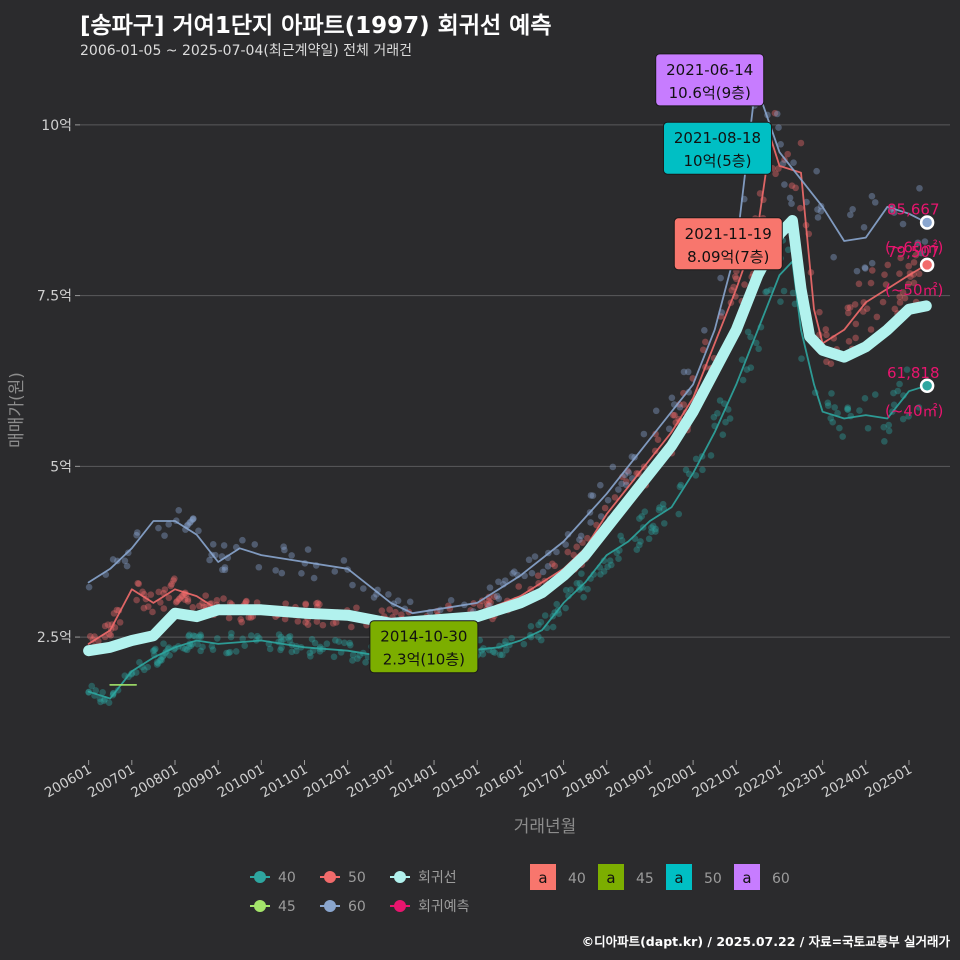 The image size is (960, 960). I want to click on x-tick-label: 201901, so click(629, 782).